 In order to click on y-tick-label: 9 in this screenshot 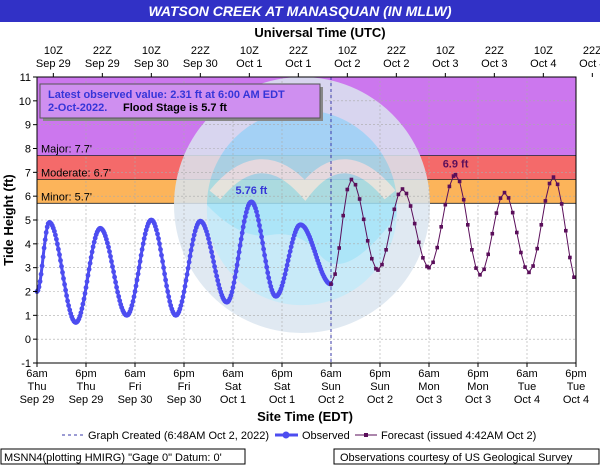, I will do `click(28, 126)`.